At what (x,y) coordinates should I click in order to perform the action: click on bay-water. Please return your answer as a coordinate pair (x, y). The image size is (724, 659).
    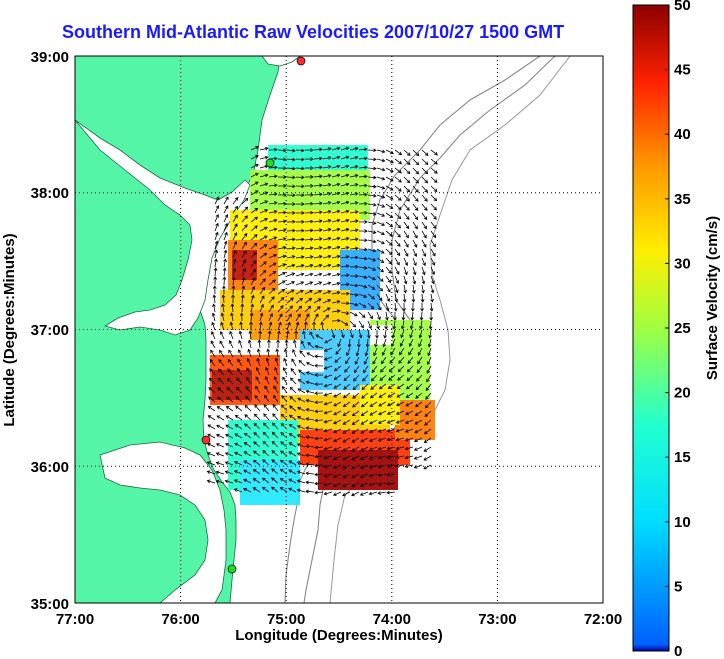
    Looking at the image, I should click on (163, 227).